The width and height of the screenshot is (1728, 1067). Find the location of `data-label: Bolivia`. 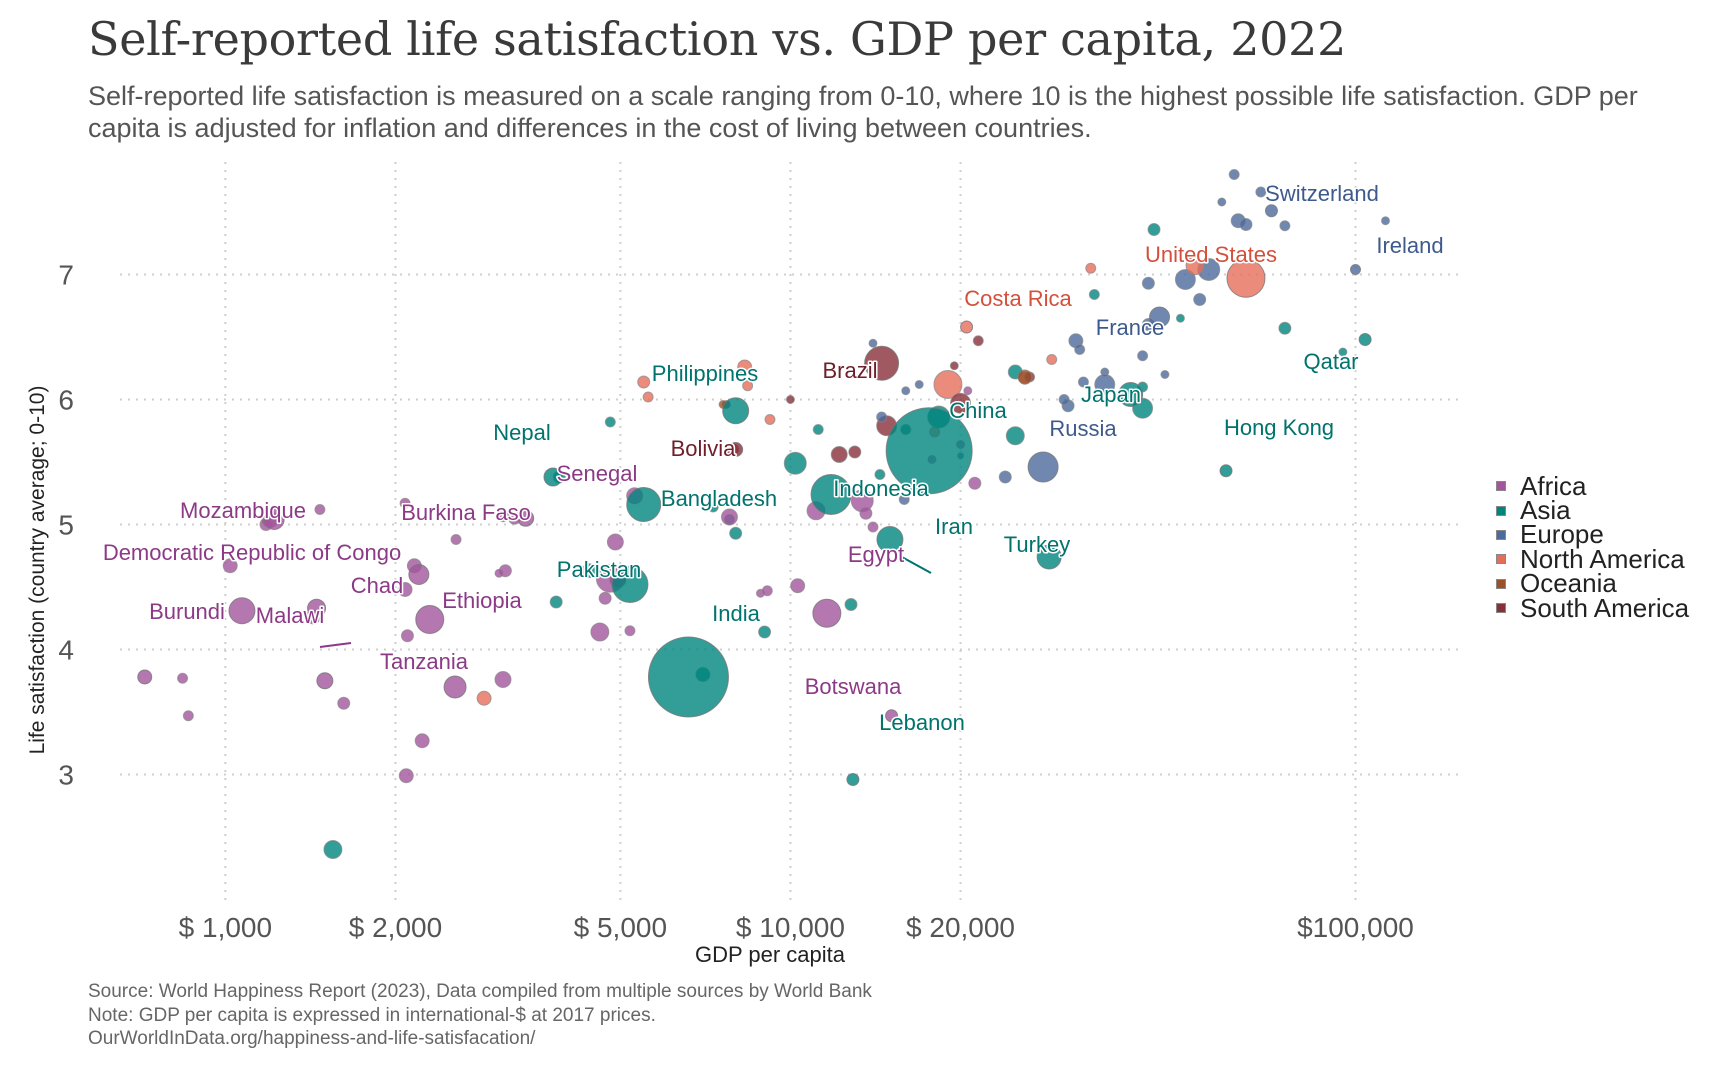

data-label: Bolivia is located at coordinates (704, 448).